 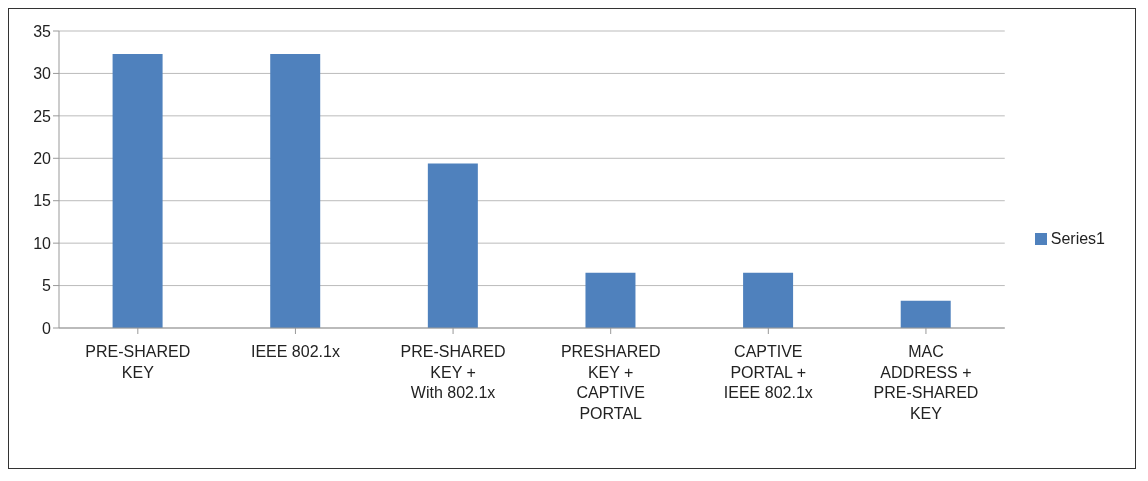 I want to click on x-tick-label: PRESHARED KEY + CAPTIVE PORTAL, so click(x=610, y=382).